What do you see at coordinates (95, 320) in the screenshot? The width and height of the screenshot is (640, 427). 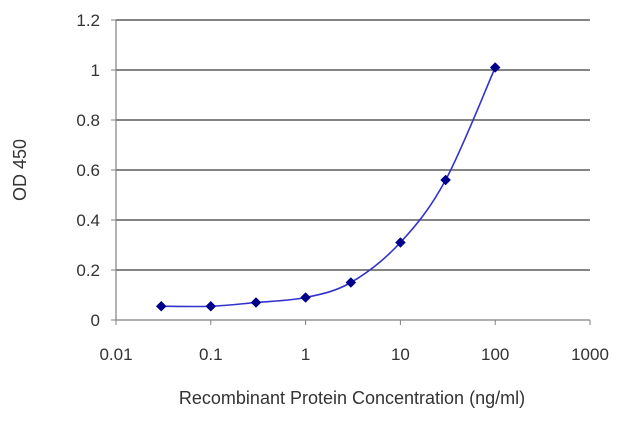 I see `y-tick-label: 0` at bounding box center [95, 320].